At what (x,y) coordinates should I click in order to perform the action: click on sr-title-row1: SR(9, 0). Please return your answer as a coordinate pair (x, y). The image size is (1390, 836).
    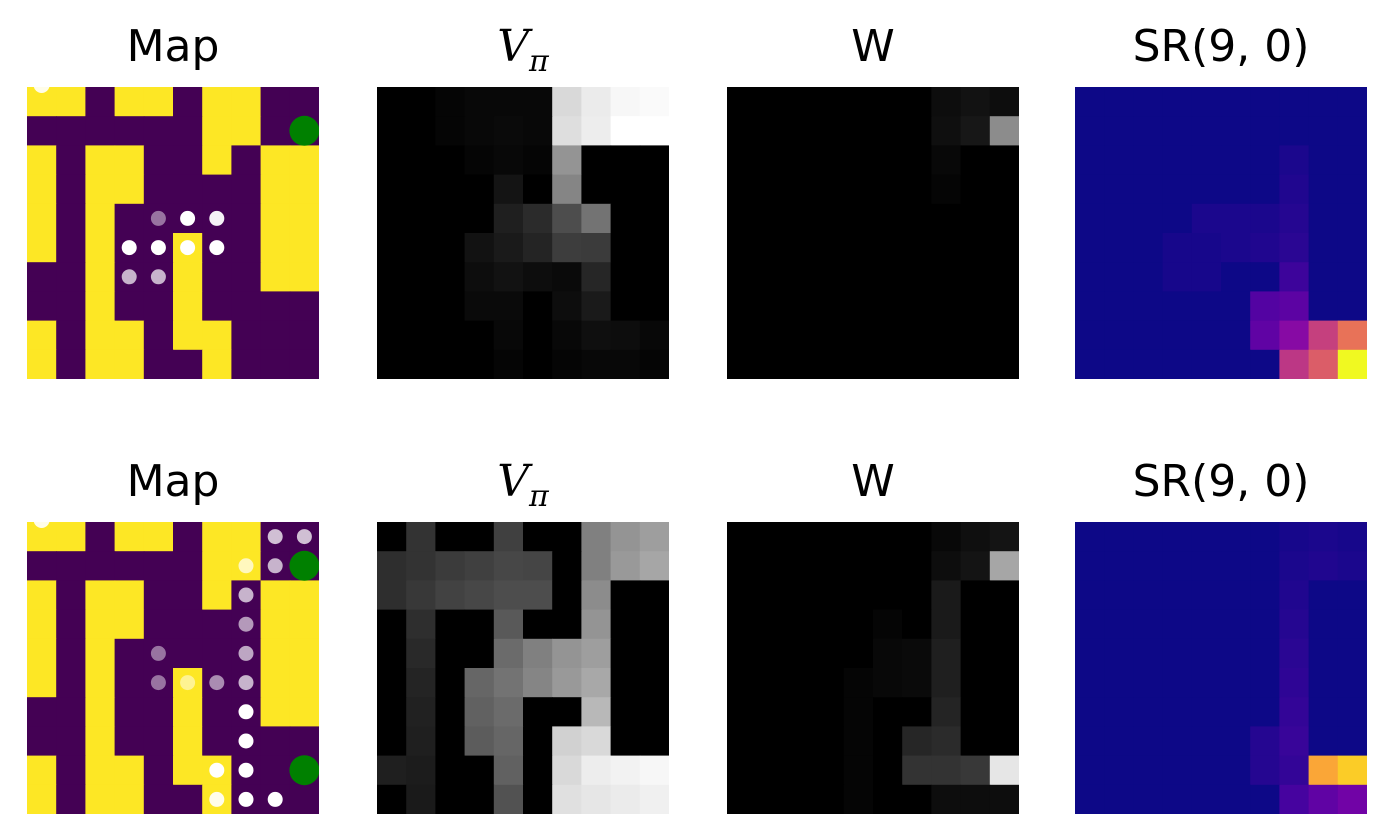
    Looking at the image, I should click on (1221, 46).